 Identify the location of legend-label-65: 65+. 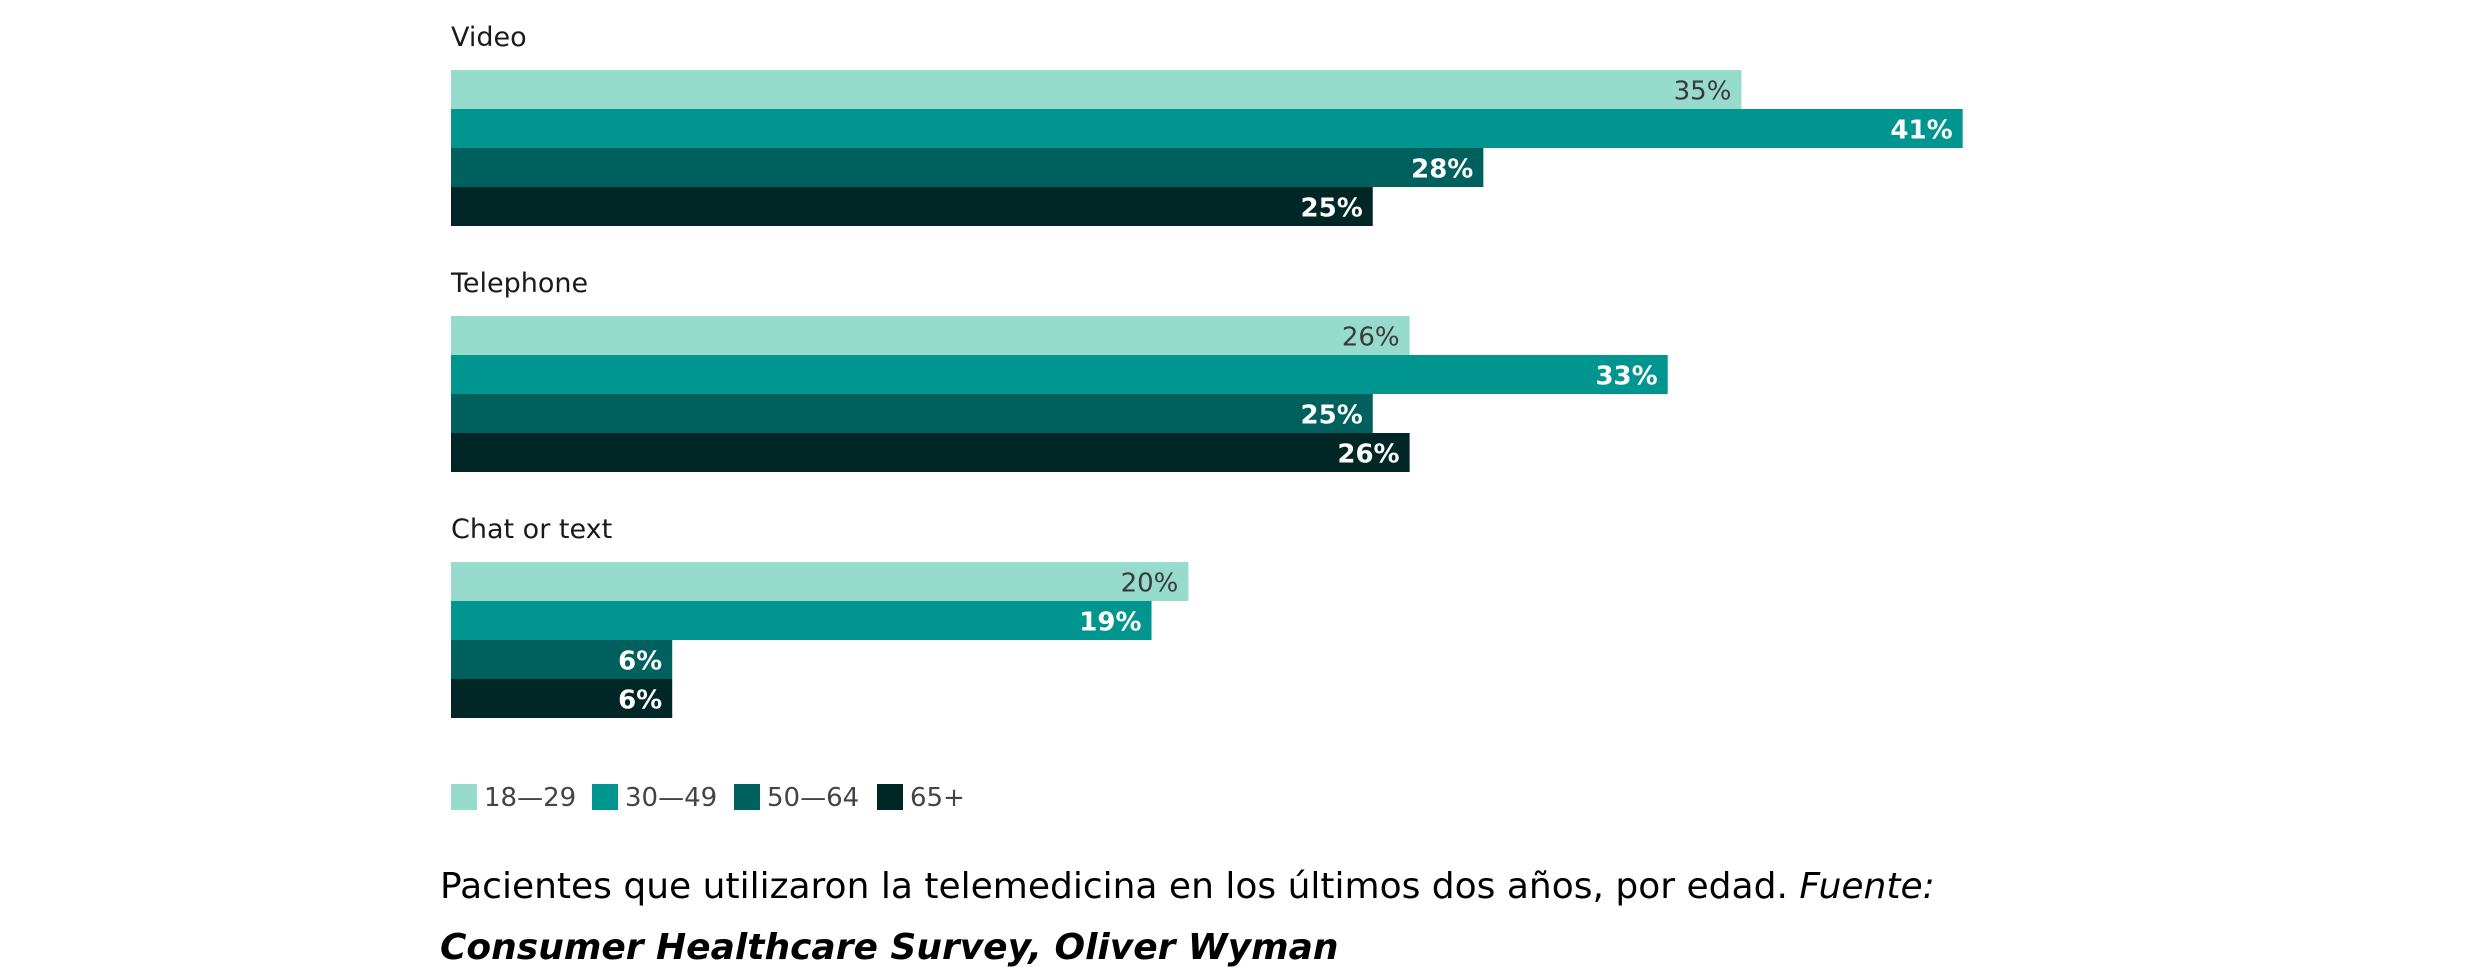
(937, 798).